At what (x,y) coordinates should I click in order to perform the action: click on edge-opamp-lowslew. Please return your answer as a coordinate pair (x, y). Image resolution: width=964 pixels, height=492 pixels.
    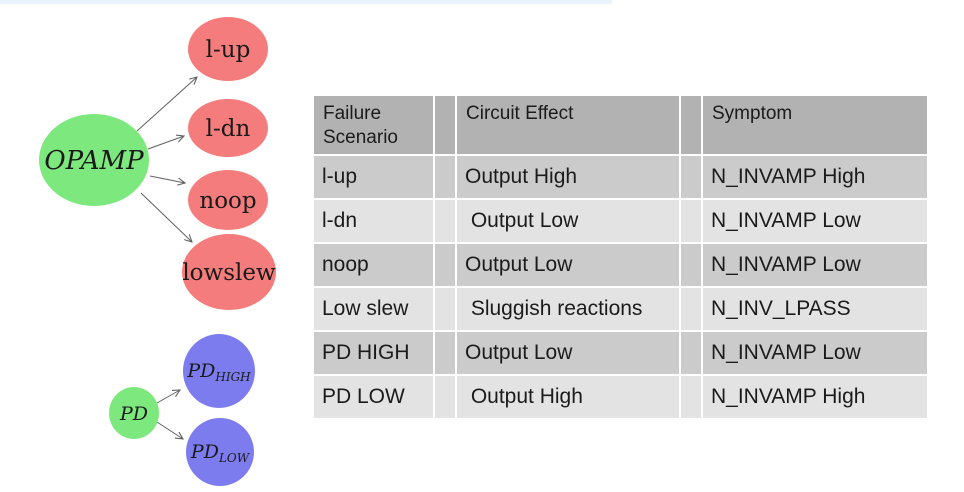
    Looking at the image, I should click on (166, 217).